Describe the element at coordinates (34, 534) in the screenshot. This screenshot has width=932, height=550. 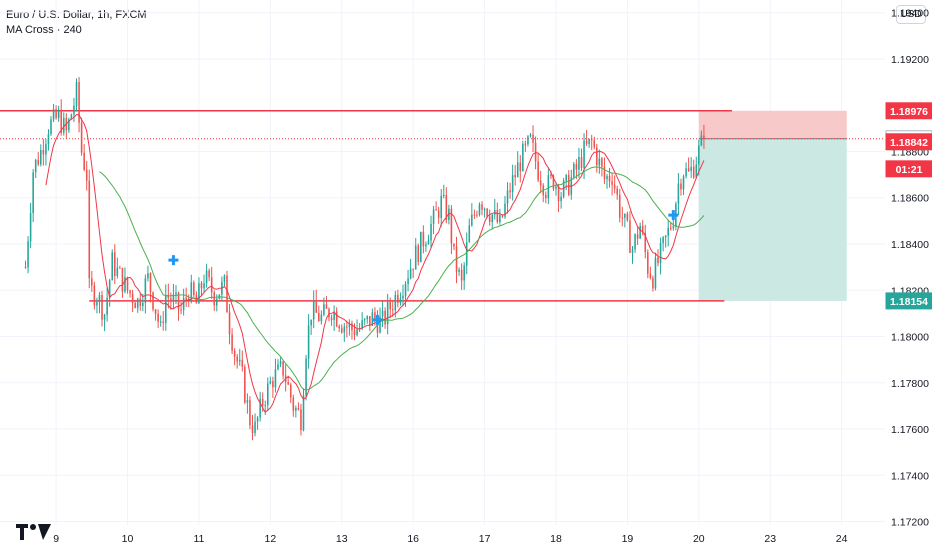
I see `tradingview-logo` at that location.